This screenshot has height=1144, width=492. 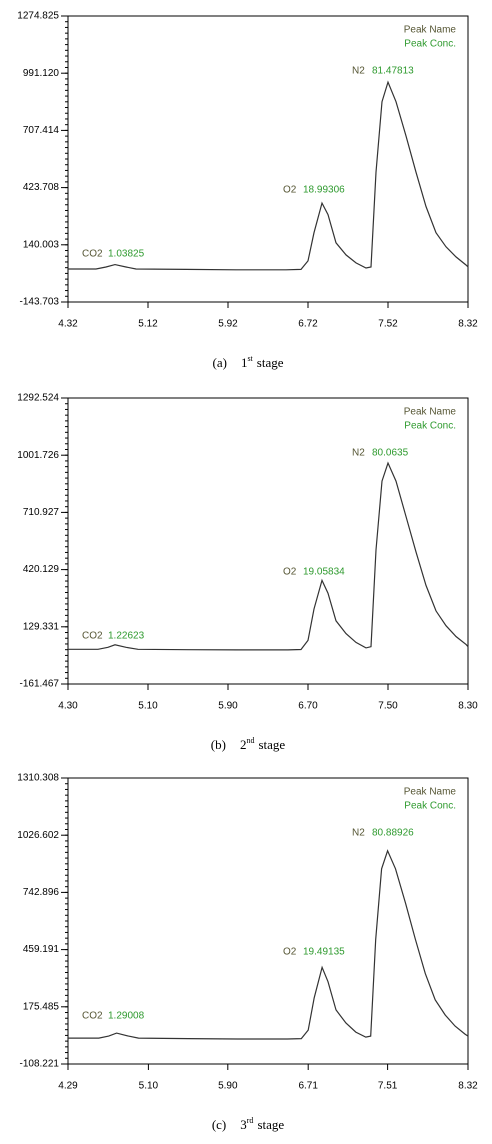 I want to click on caption: (b) 2nd stage, so click(x=248, y=744).